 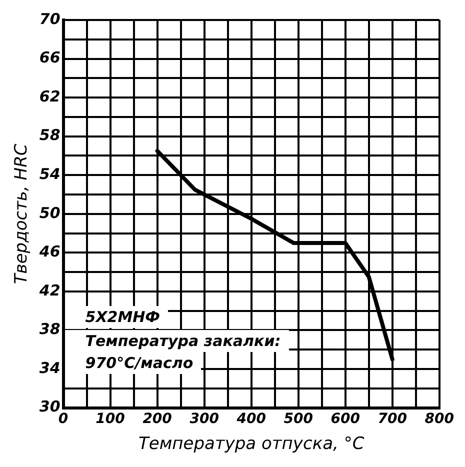 I want to click on y-tick-label: 66, so click(x=49, y=57).